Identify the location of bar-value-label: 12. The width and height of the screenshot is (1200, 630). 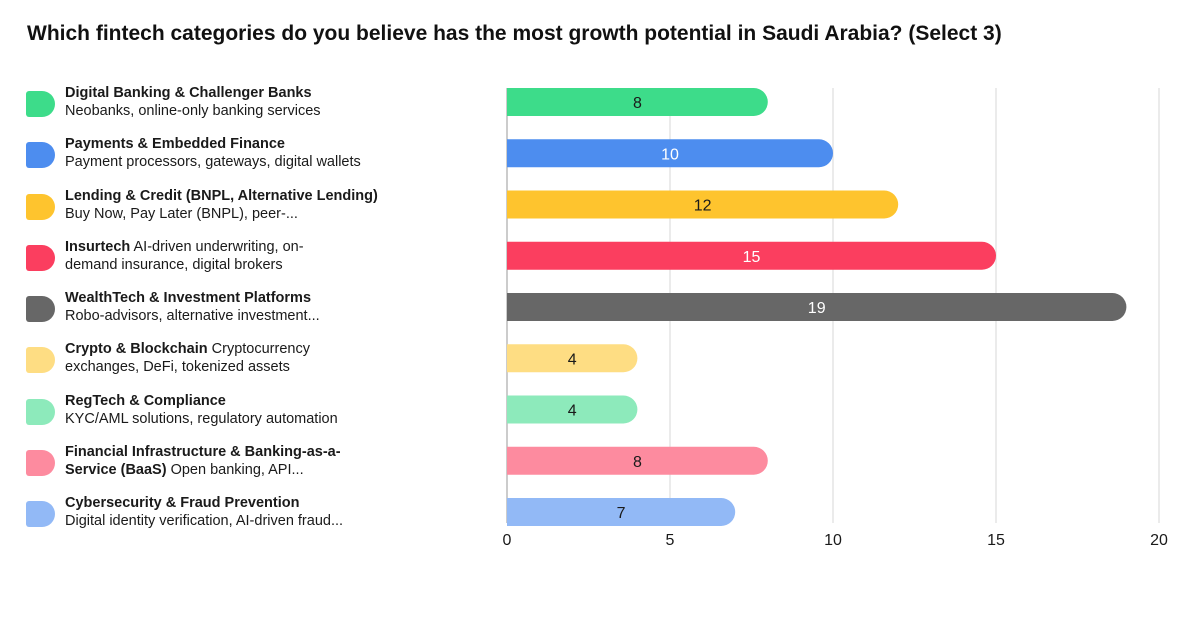
(703, 206).